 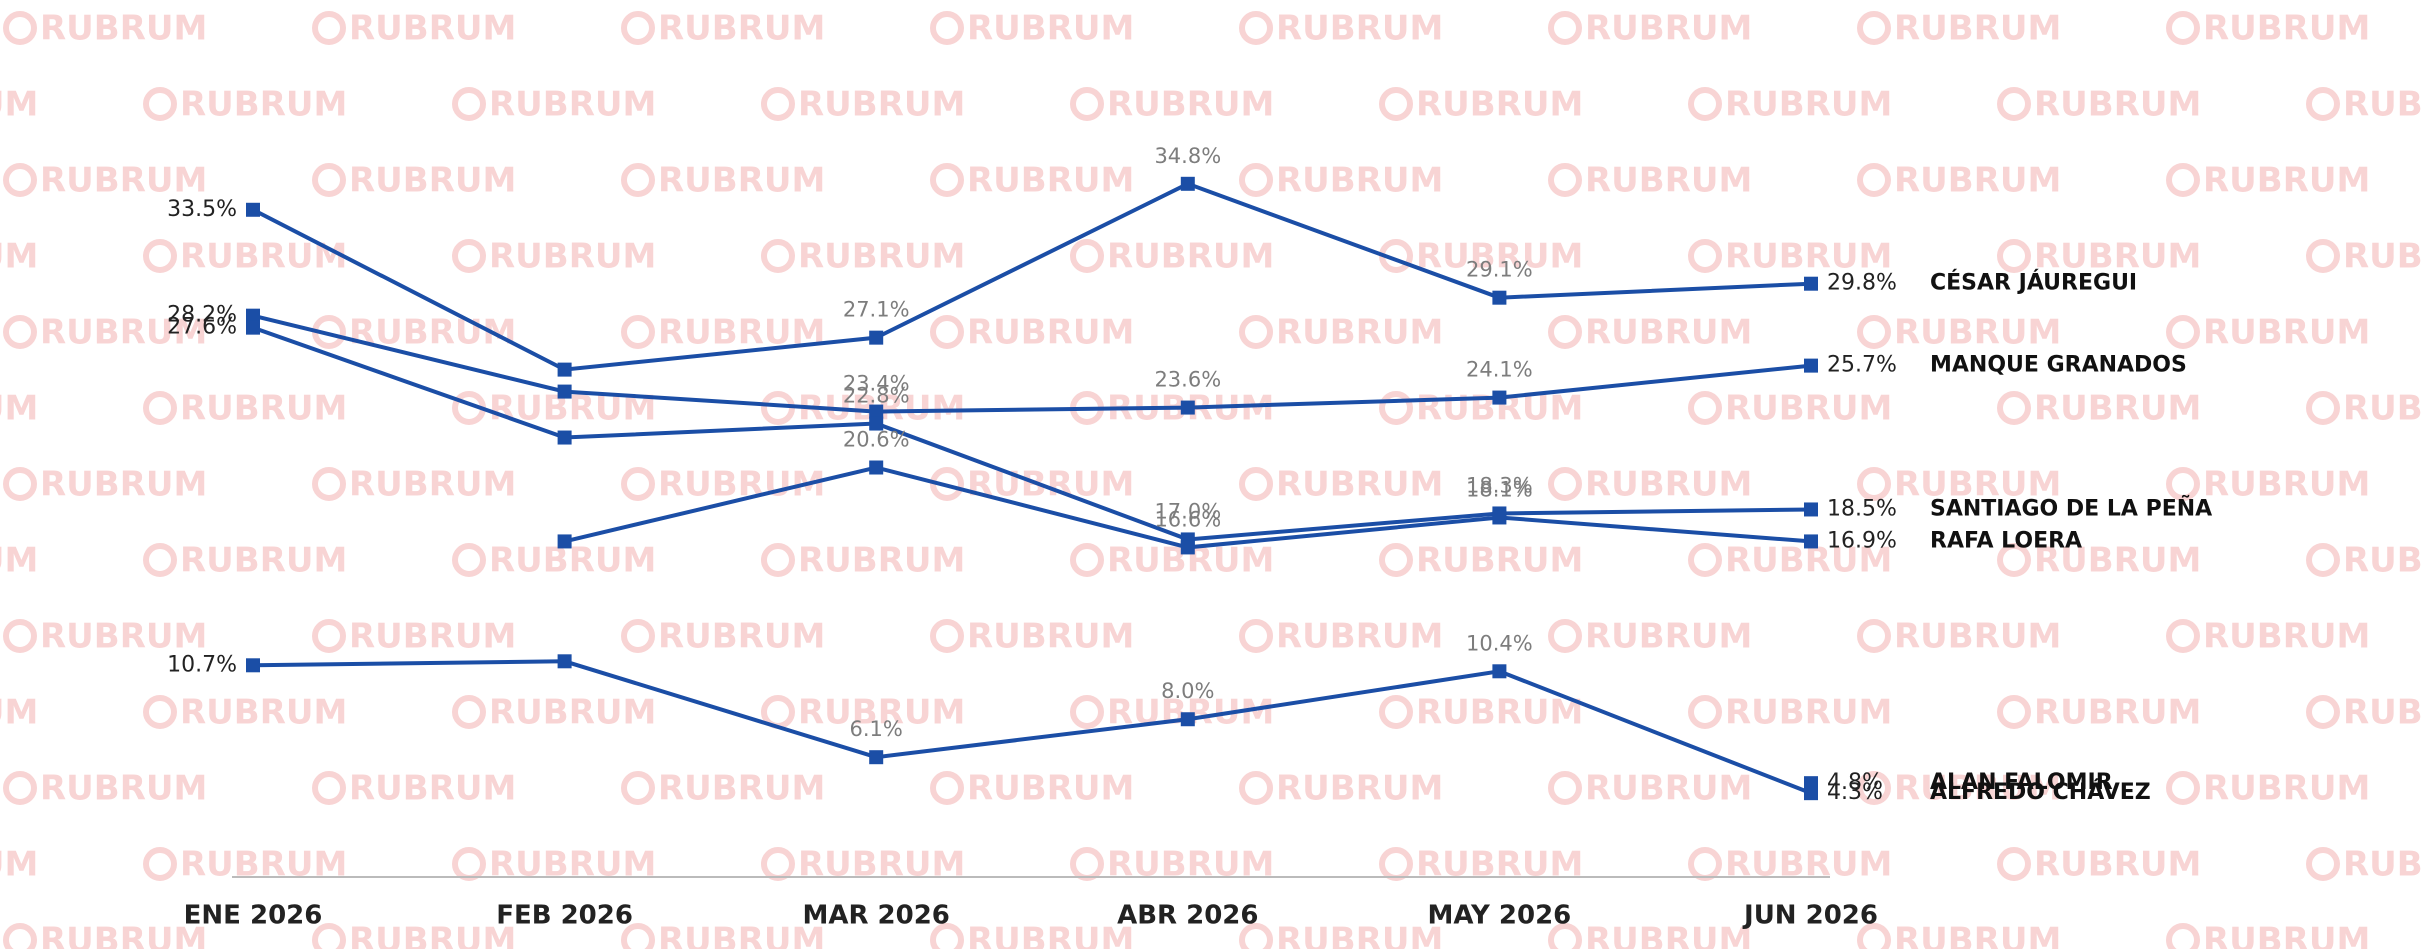 What do you see at coordinates (1862, 540) in the screenshot?
I see `value-label: 16.9%` at bounding box center [1862, 540].